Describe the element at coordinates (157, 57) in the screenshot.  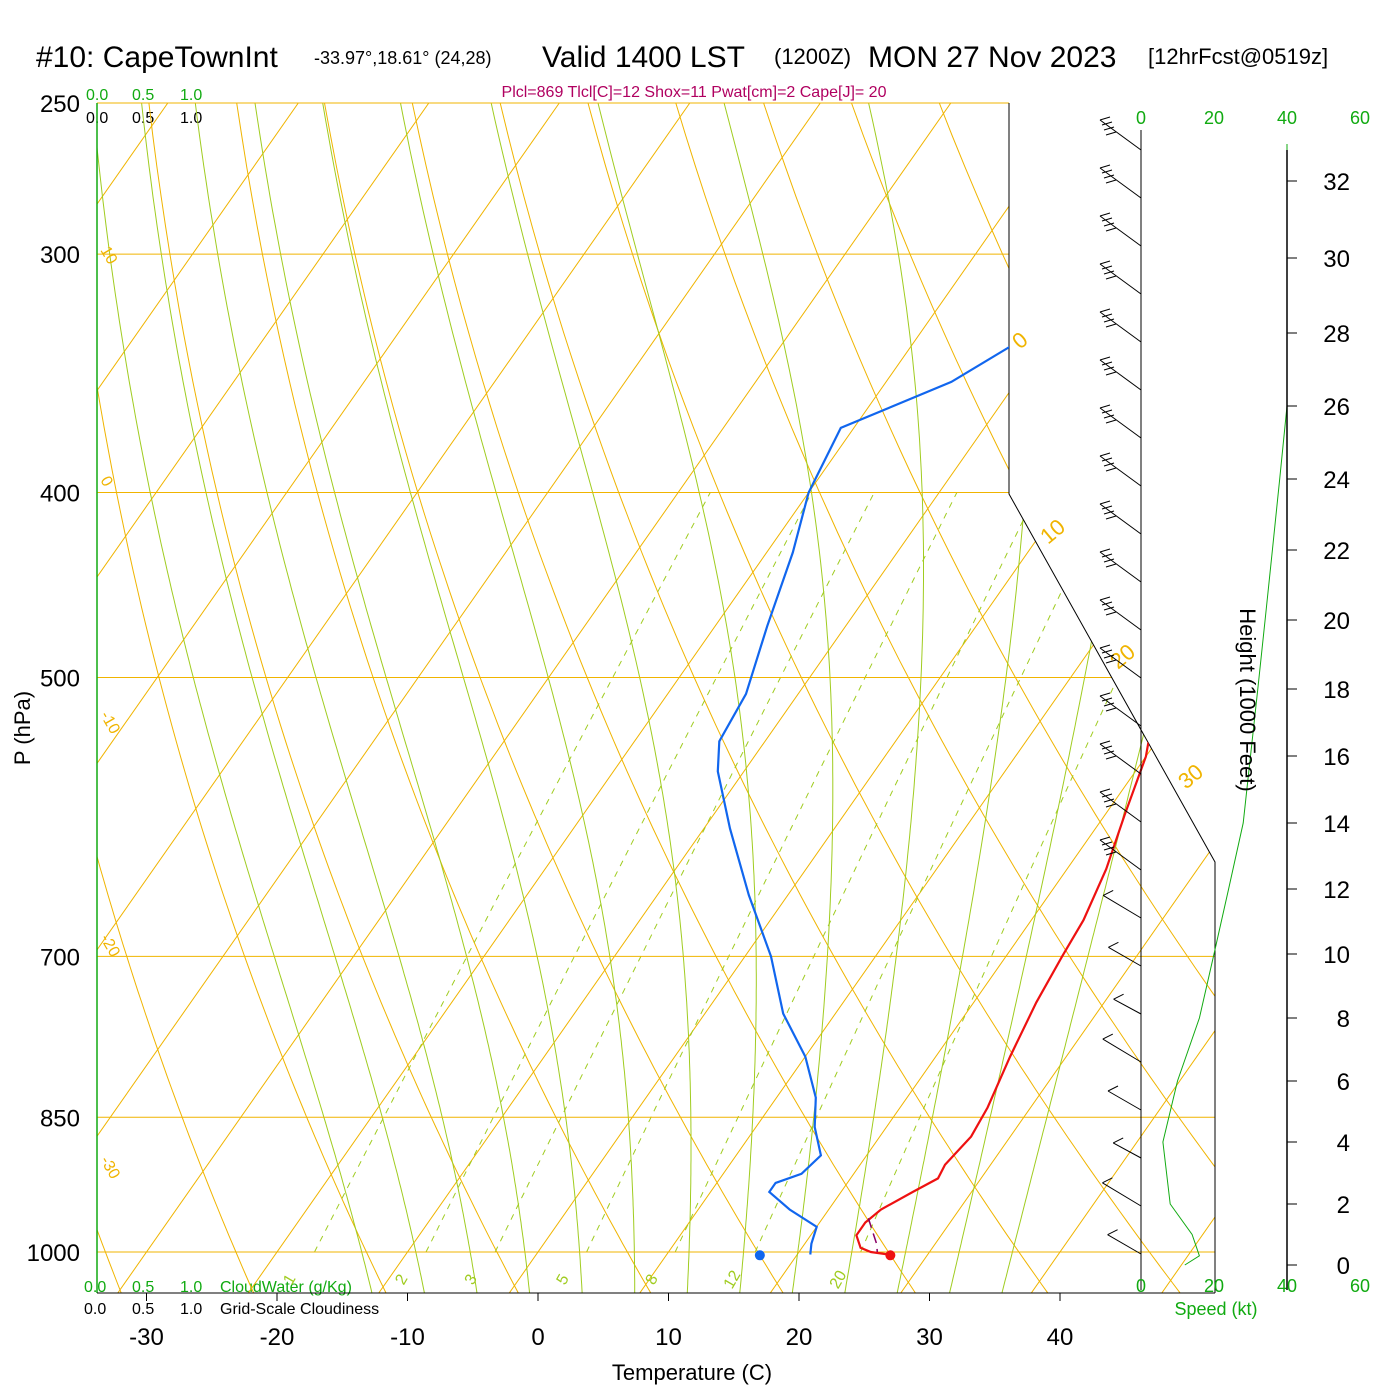
I see `station-title: #10: CapeTownInt` at that location.